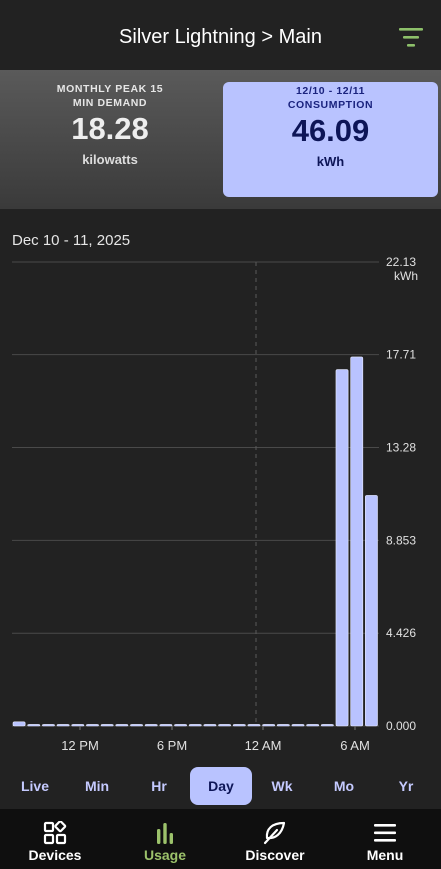 This screenshot has height=869, width=441. What do you see at coordinates (401, 540) in the screenshot?
I see `y-tick-label: 8.853` at bounding box center [401, 540].